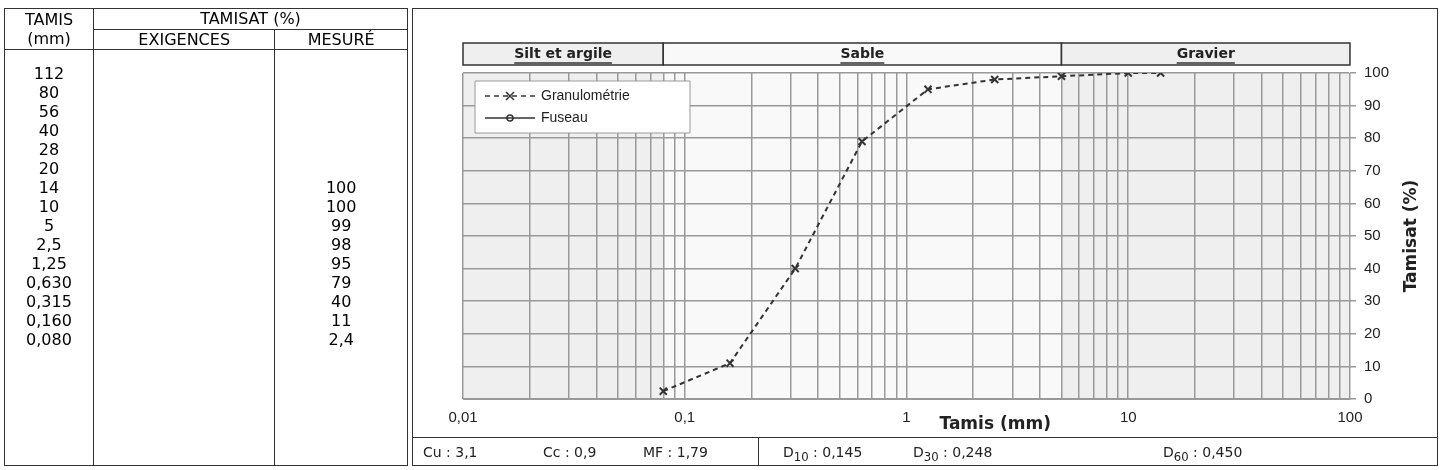 Image resolution: width=1442 pixels, height=470 pixels. I want to click on band-label: Silt et argile, so click(563, 52).